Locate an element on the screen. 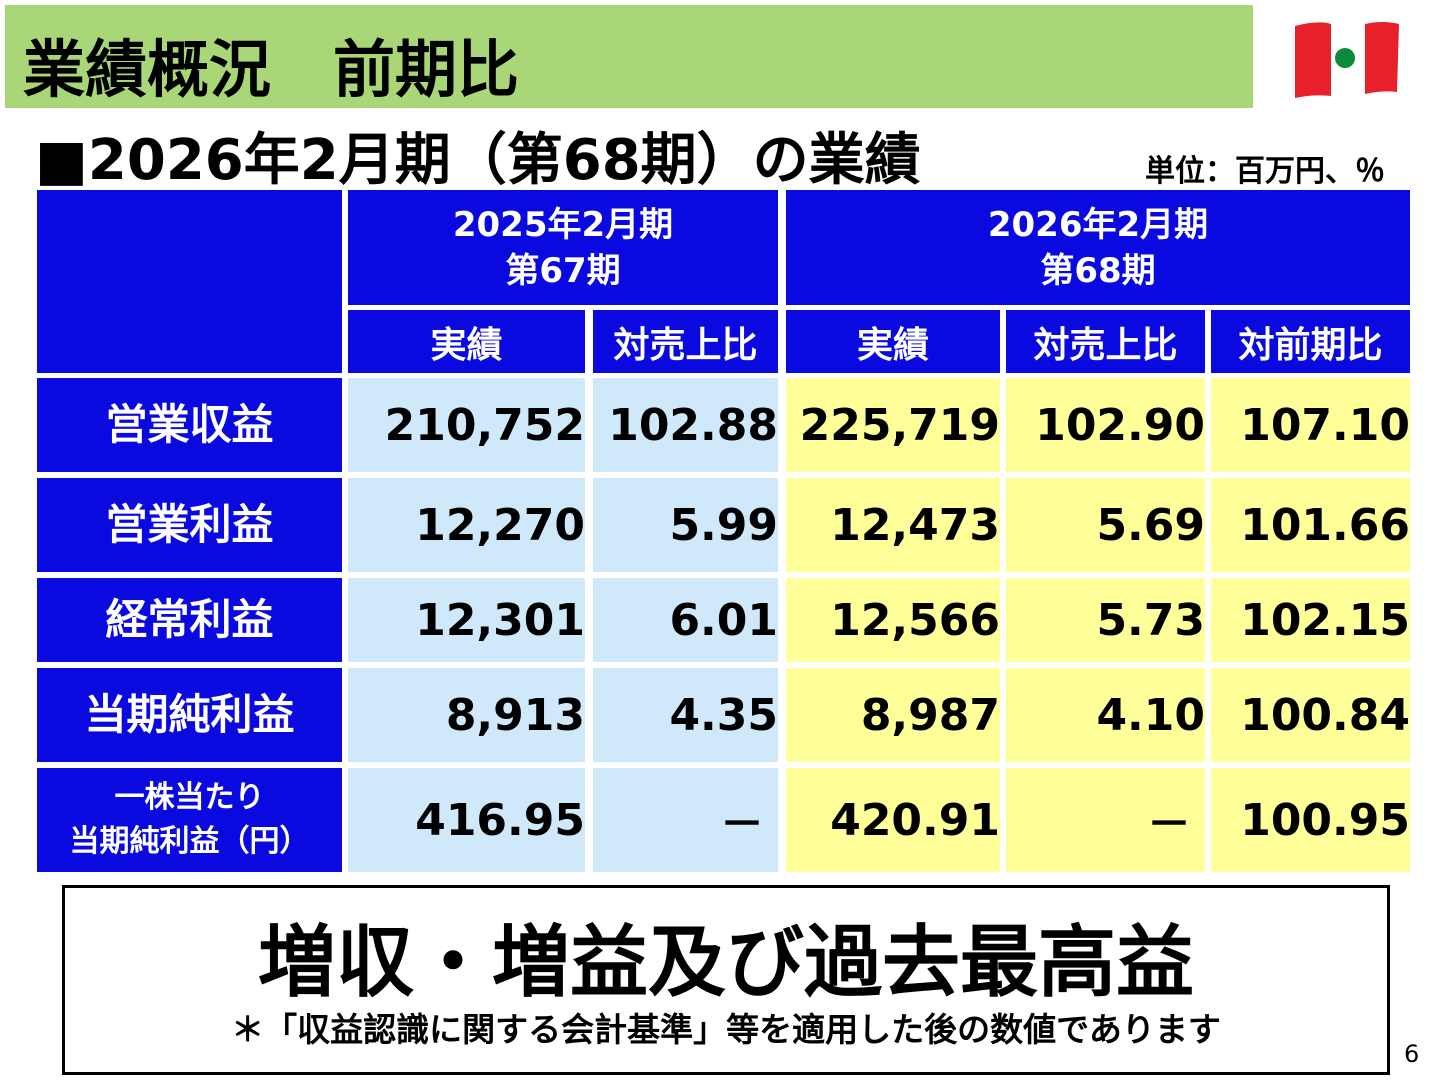 The image size is (1440, 1080). data-cell: 101.66 is located at coordinates (1310, 525).